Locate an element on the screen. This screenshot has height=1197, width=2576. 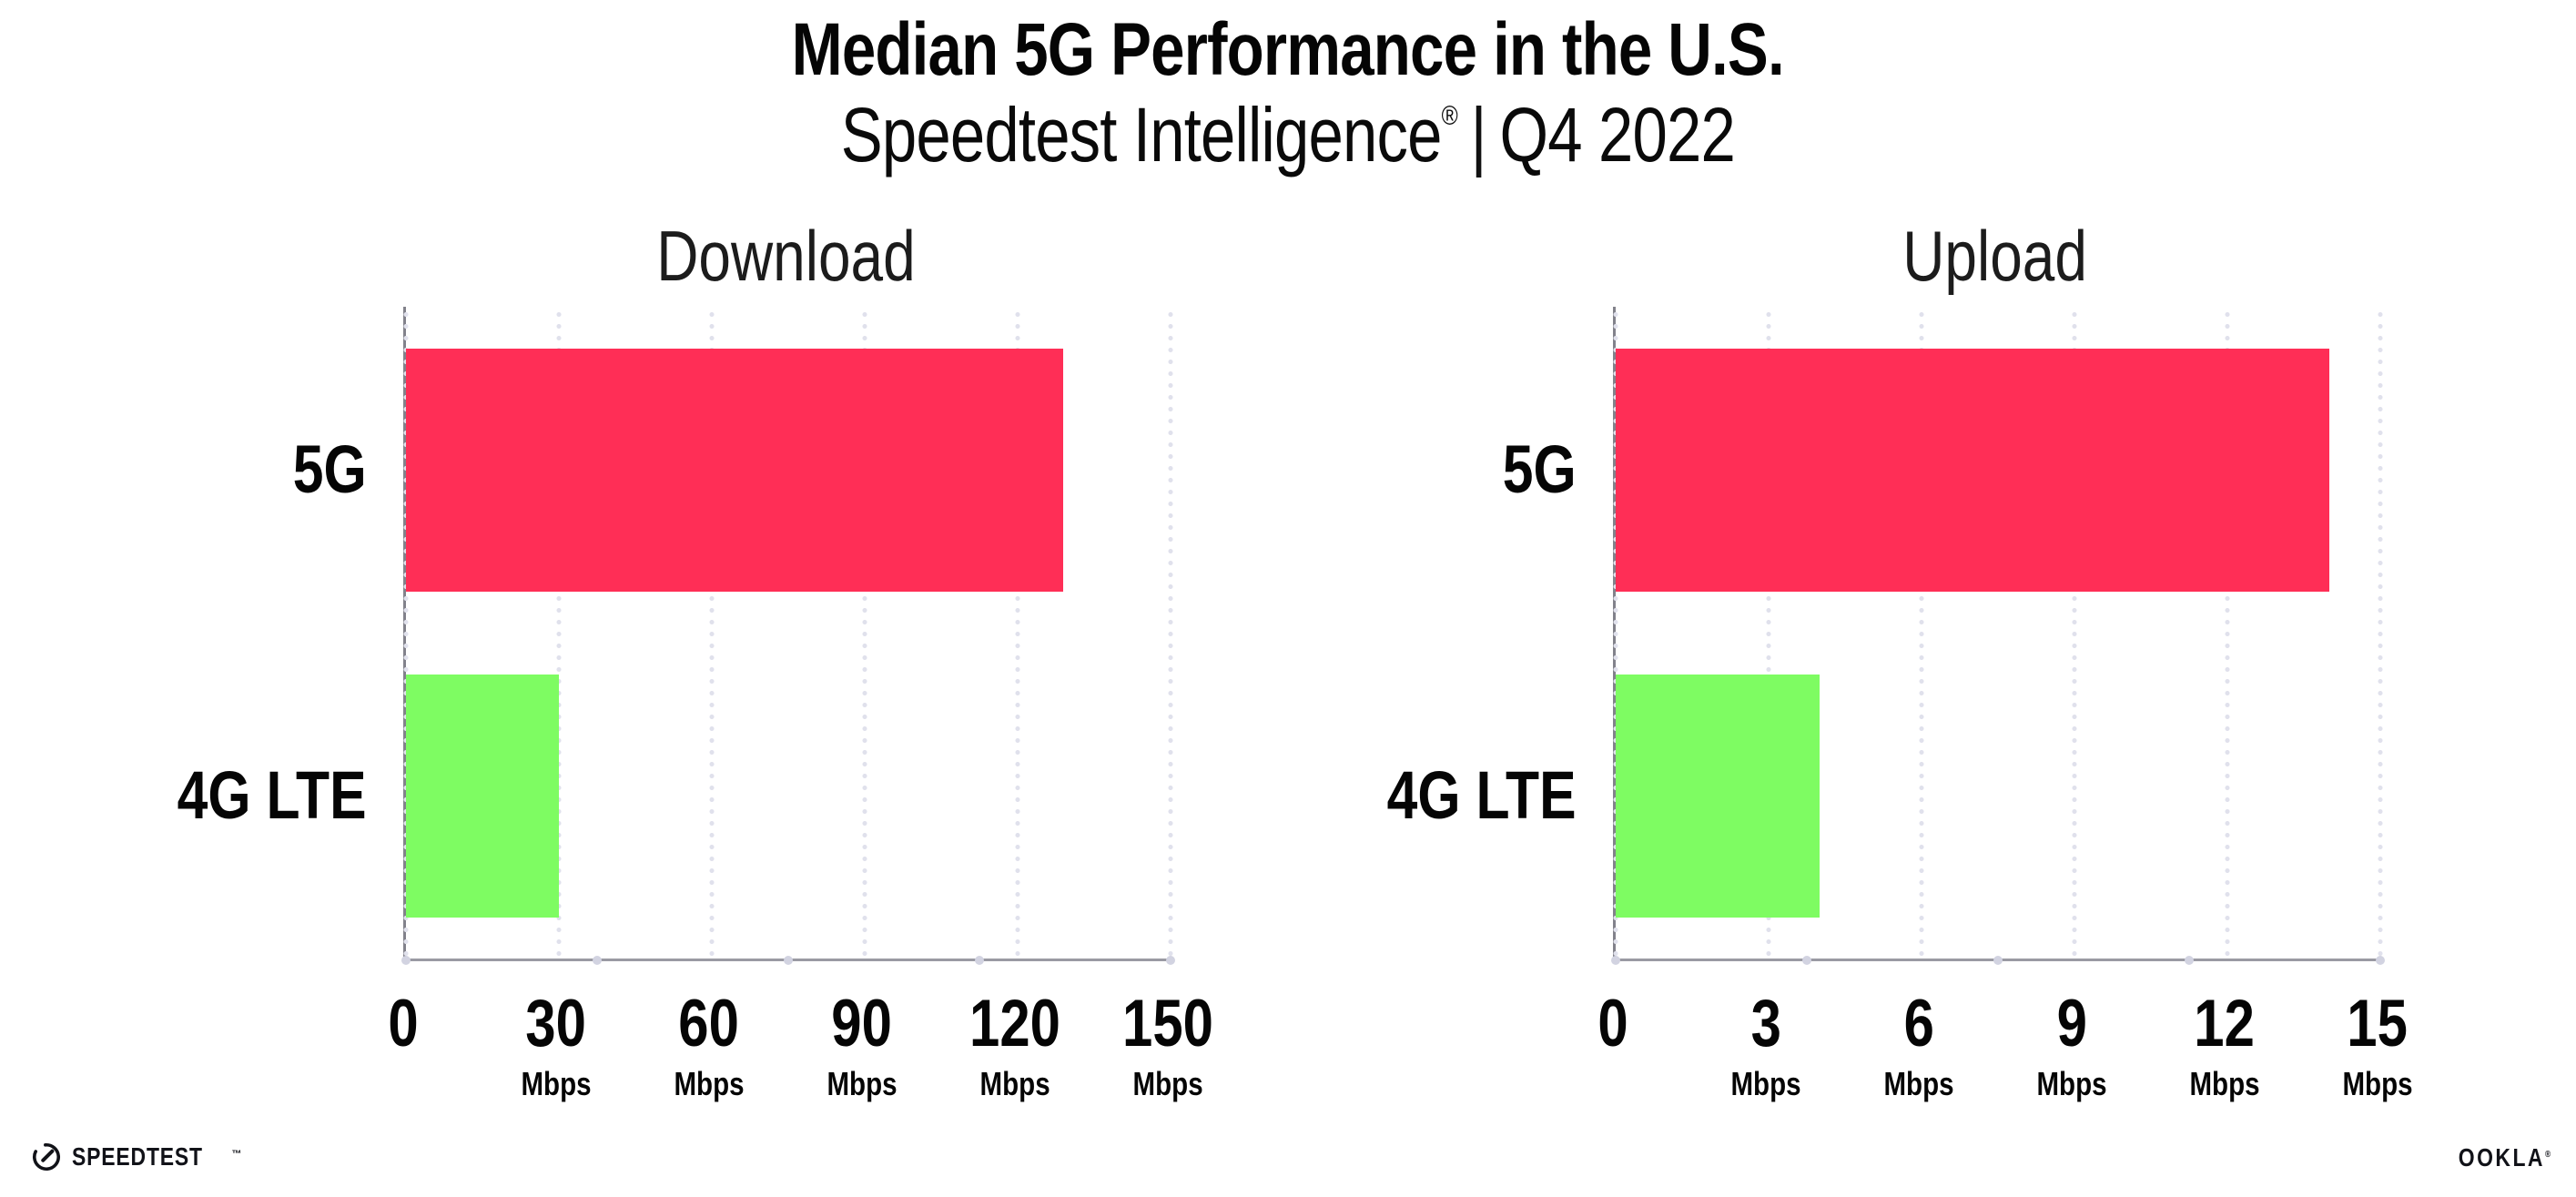
download-chart-title: Download is located at coordinates (785, 256).